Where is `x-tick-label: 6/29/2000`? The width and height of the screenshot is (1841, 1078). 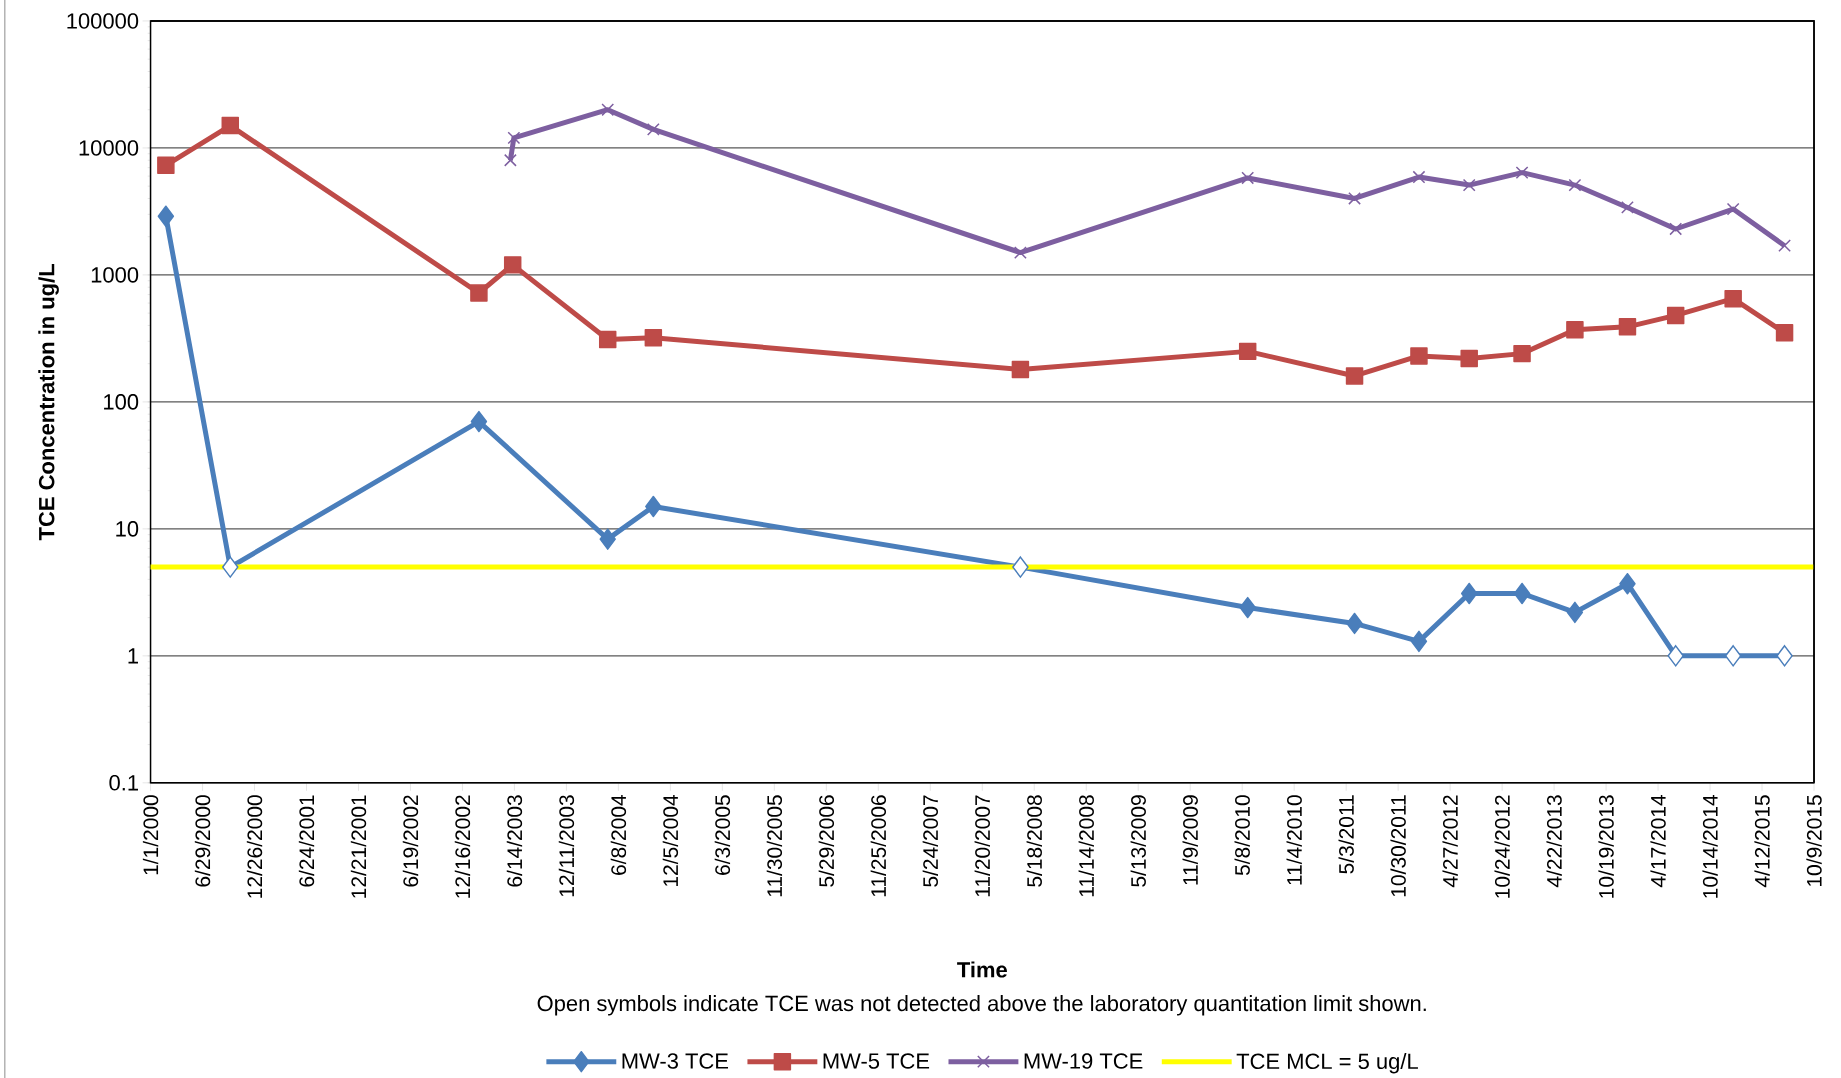
x-tick-label: 6/29/2000 is located at coordinates (202, 840).